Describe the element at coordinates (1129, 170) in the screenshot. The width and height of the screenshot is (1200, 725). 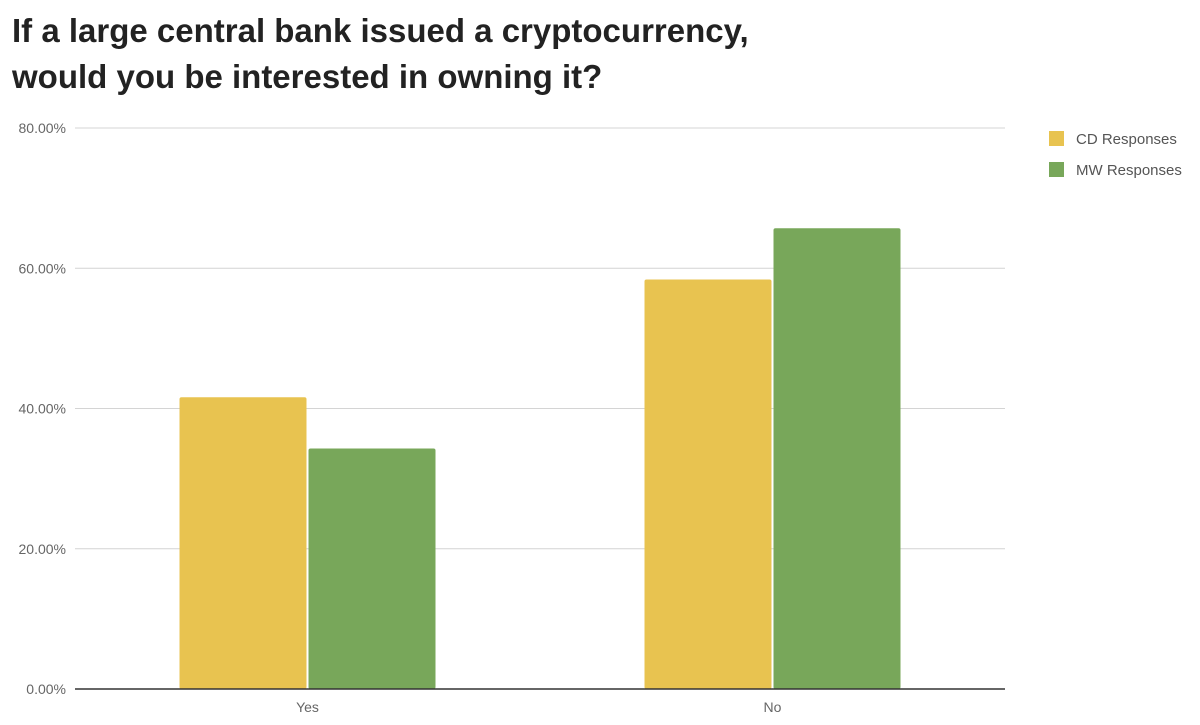
I see `legend-label: MW Responses` at that location.